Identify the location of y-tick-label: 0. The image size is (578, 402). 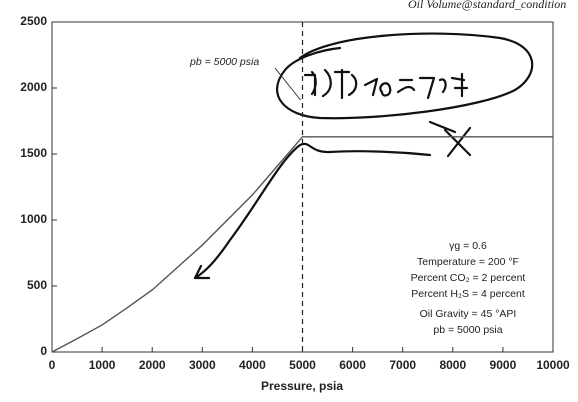
(43, 351).